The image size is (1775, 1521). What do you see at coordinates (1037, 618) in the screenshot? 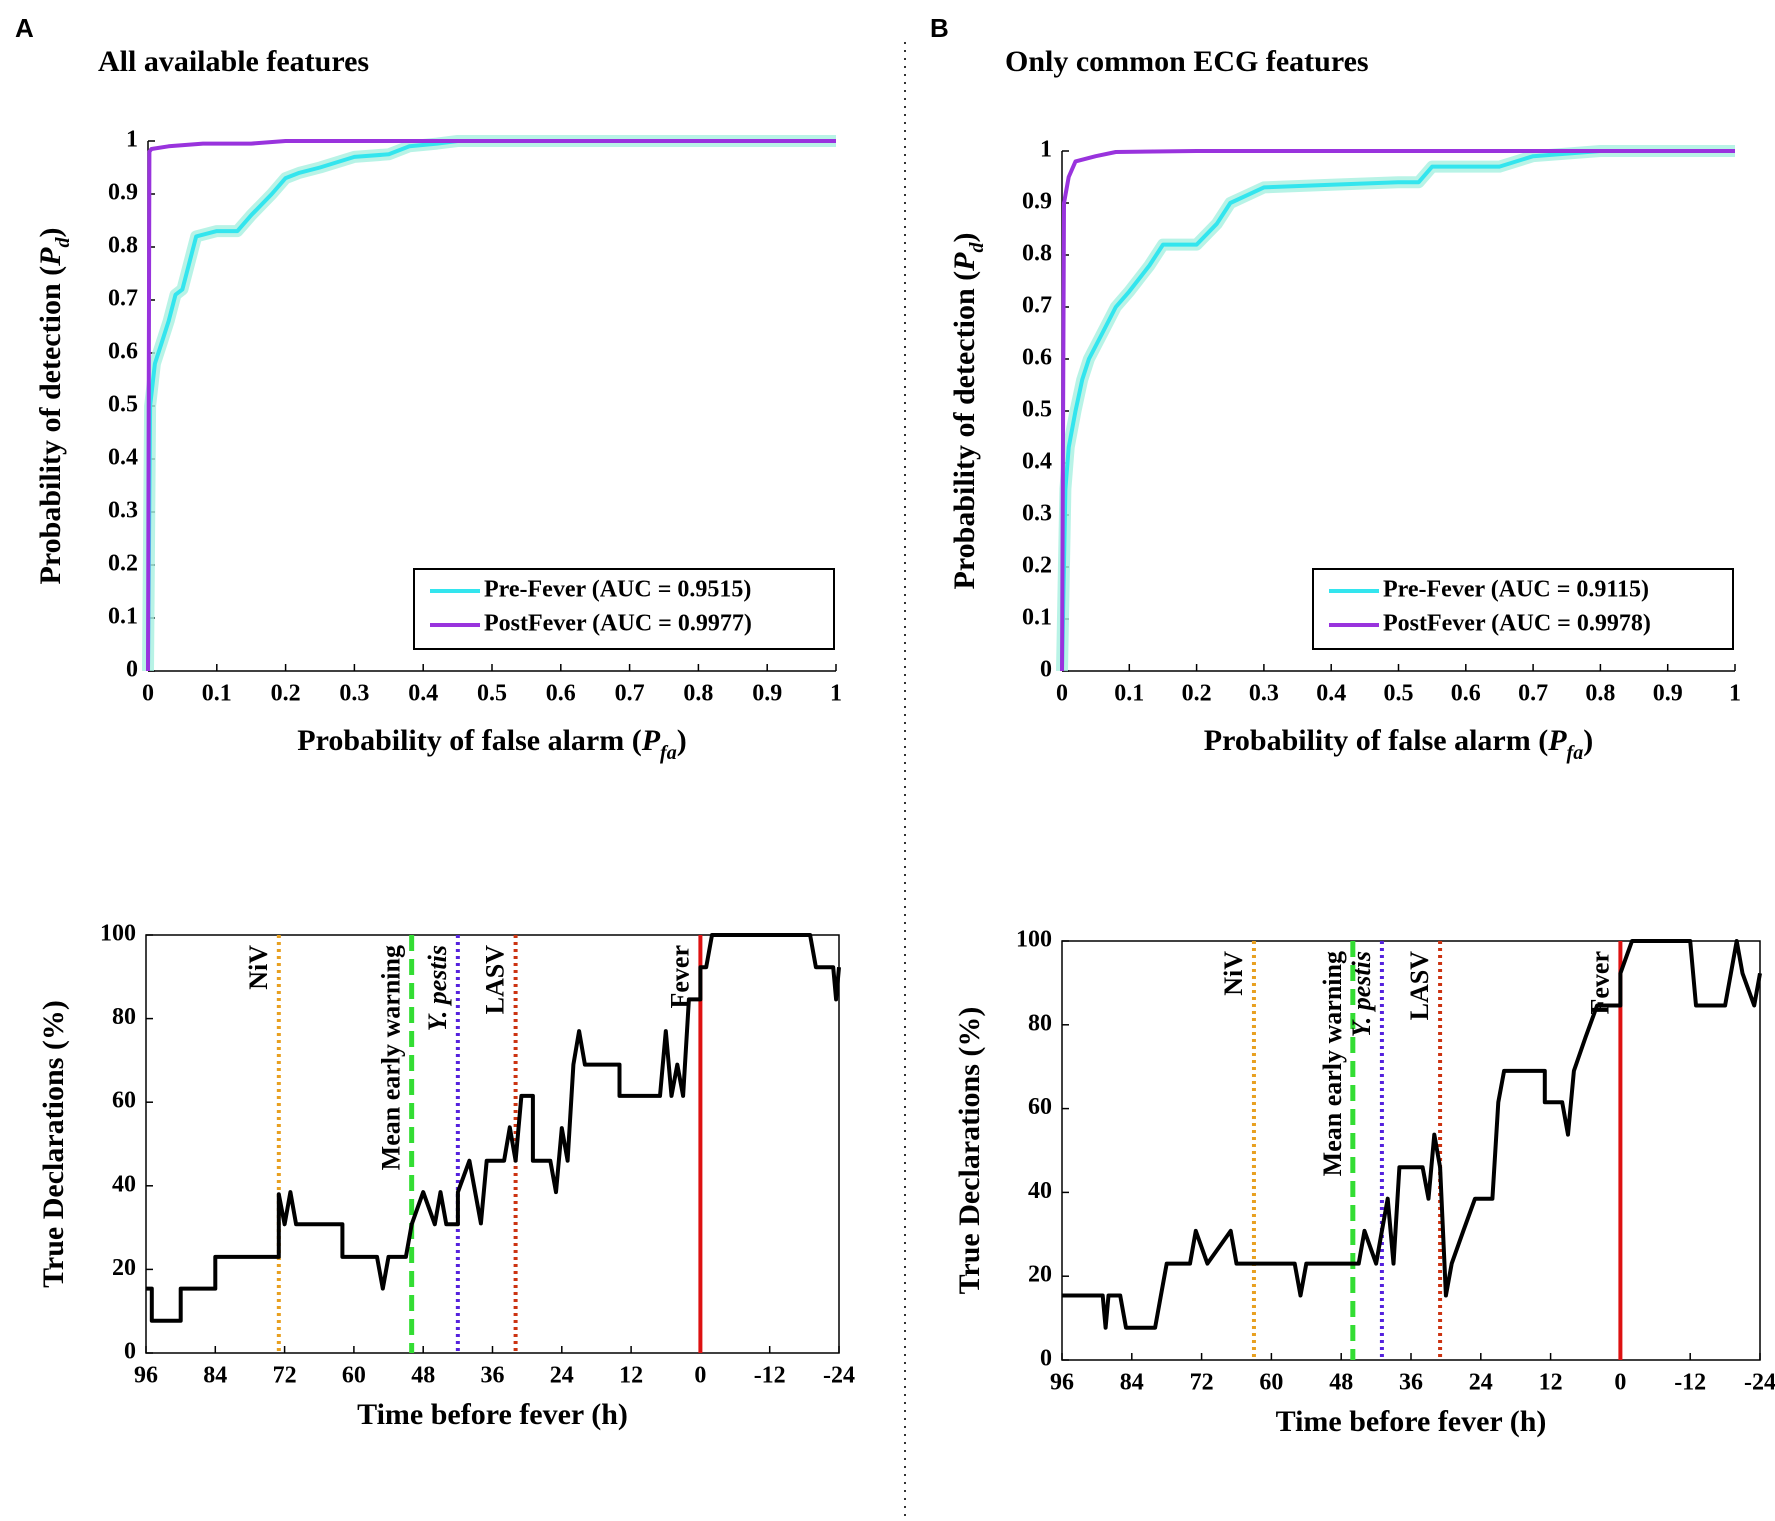
I see `y-tick-label: 0.1` at bounding box center [1037, 618].